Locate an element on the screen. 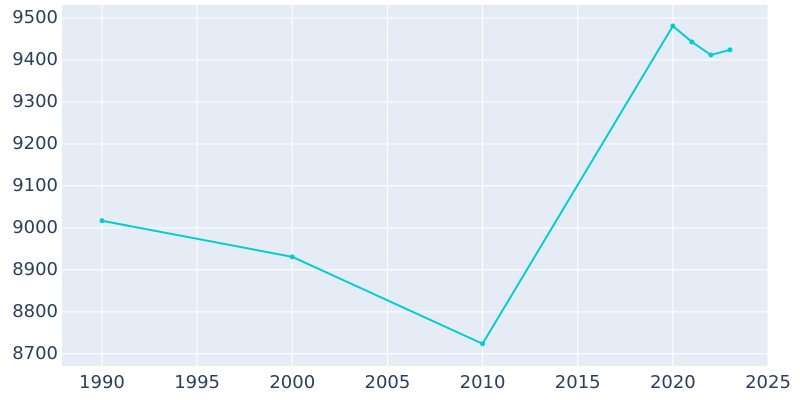 The image size is (800, 400). y-tick-label: 8800 is located at coordinates (35, 311).